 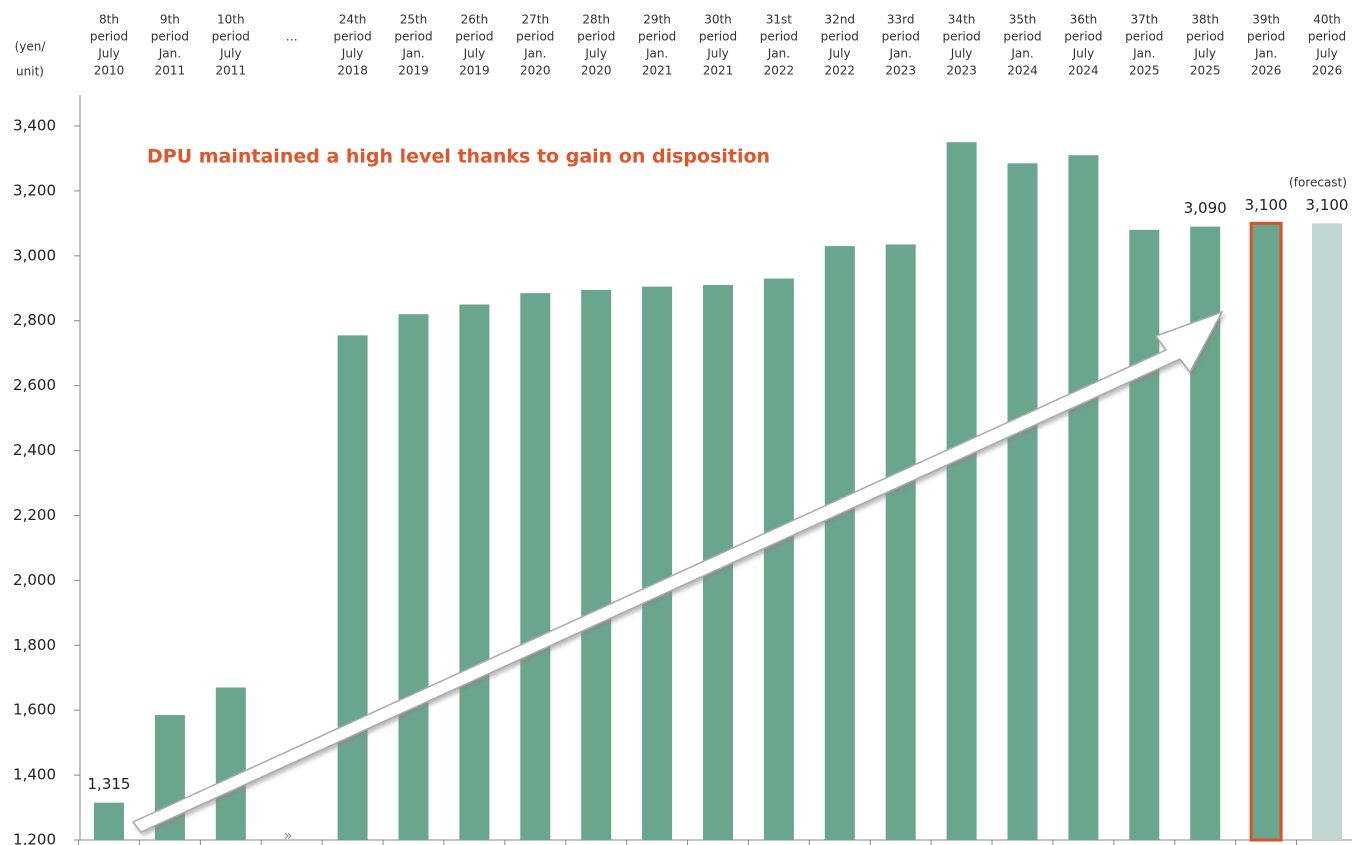 What do you see at coordinates (34, 320) in the screenshot?
I see `y-tick-label: 2,800` at bounding box center [34, 320].